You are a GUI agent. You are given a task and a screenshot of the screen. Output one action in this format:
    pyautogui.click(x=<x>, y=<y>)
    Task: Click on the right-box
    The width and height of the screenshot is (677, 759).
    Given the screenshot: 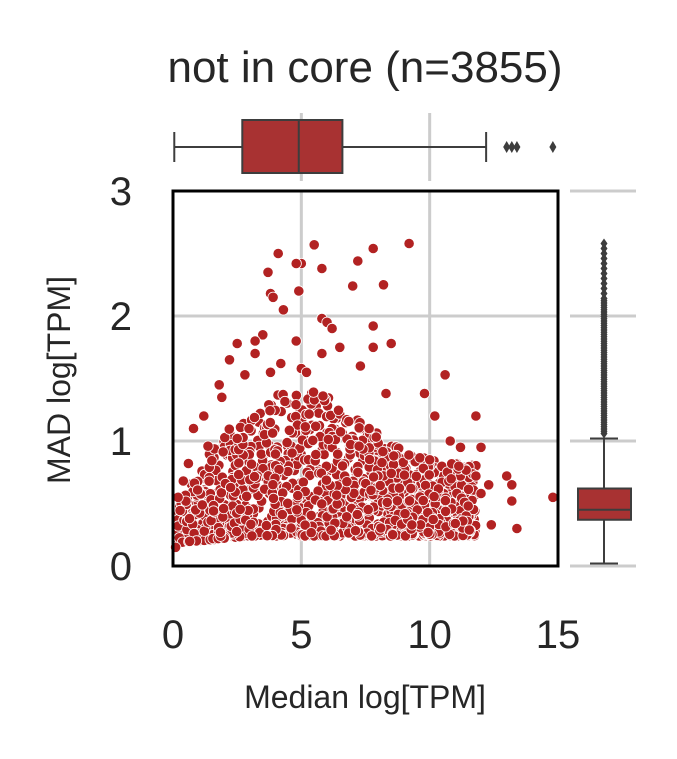 What is the action you would take?
    pyautogui.click(x=604, y=504)
    